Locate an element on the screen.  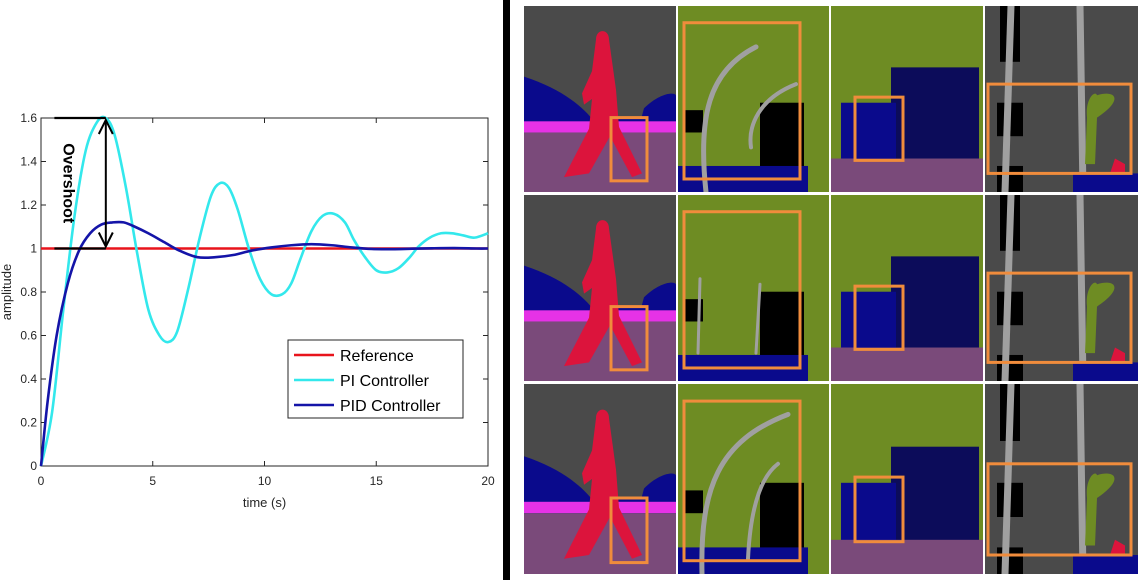
y-axis-label: amplitude is located at coordinates (7, 292).